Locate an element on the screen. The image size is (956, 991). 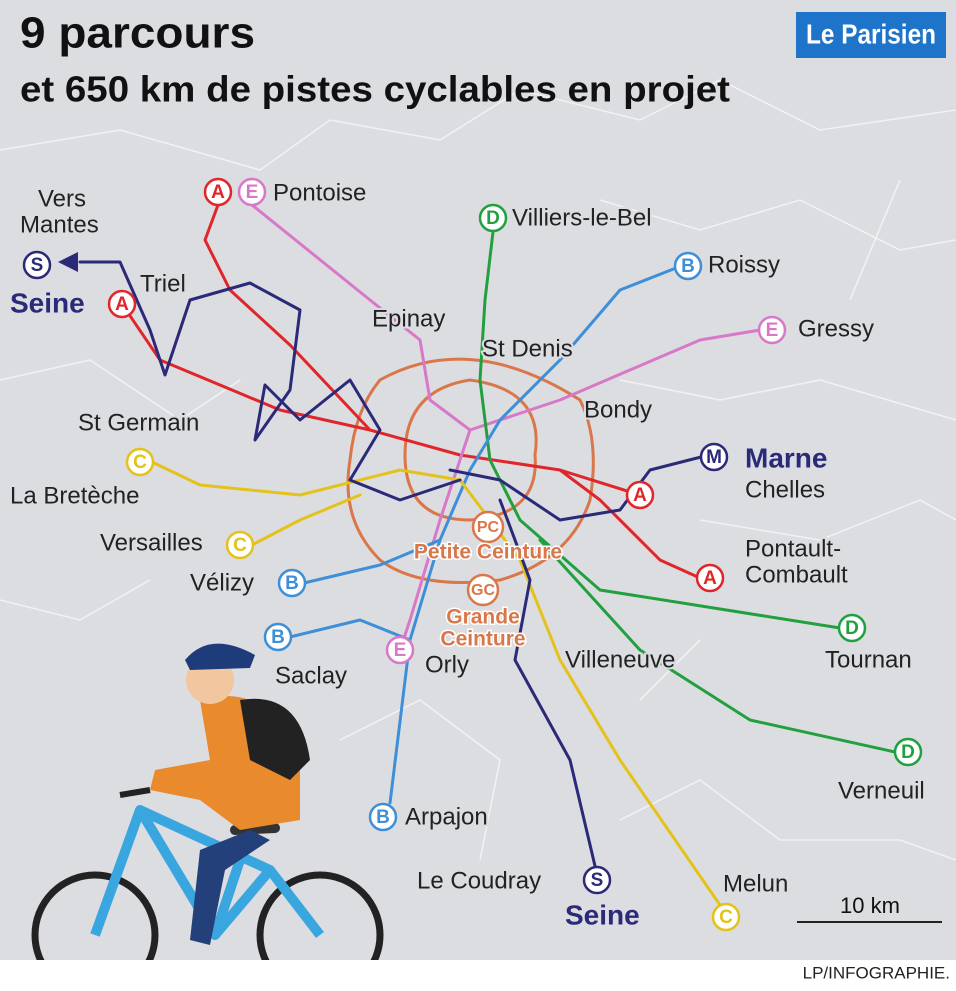
footer is located at coordinates (478, 975).